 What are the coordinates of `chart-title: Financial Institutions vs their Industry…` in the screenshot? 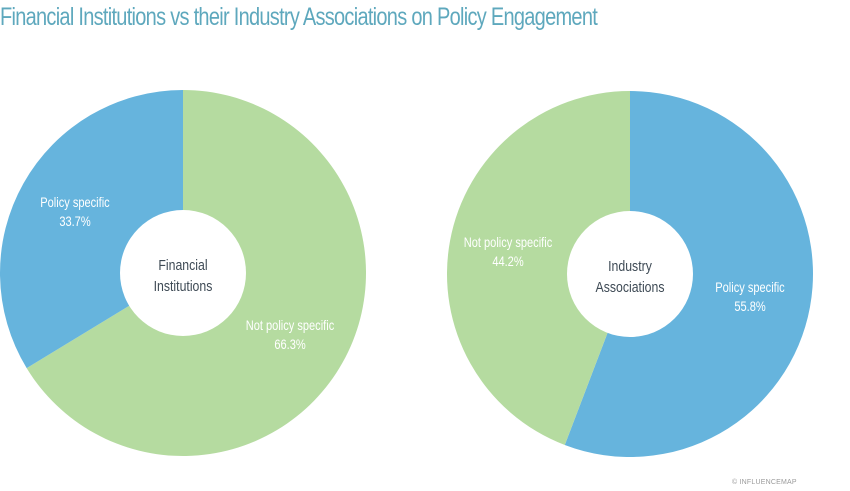 It's located at (299, 17).